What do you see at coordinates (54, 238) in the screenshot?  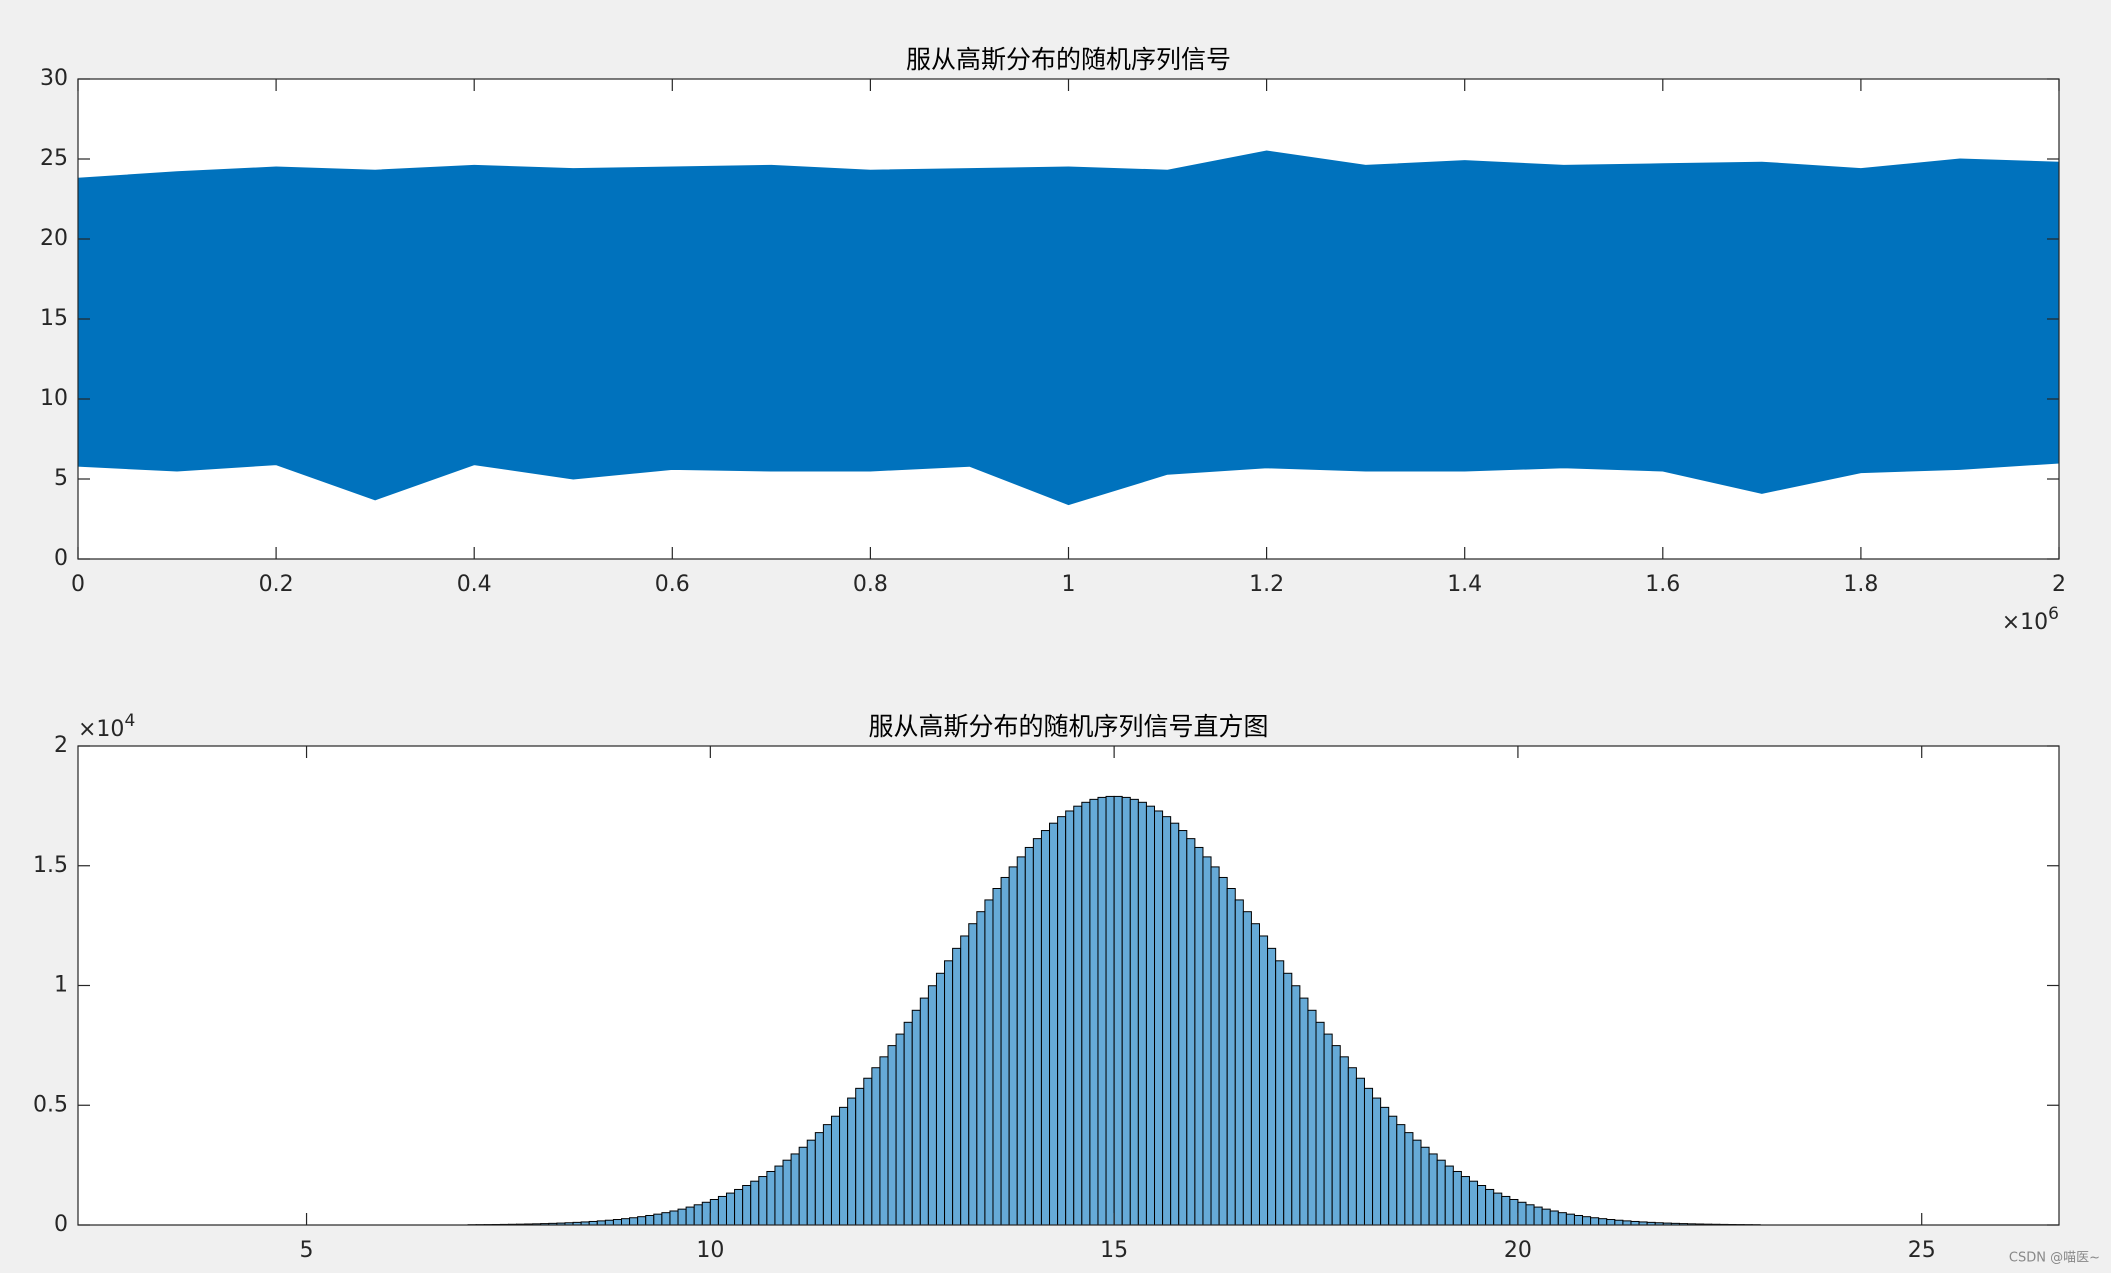 I see `y-tick-label: 20` at bounding box center [54, 238].